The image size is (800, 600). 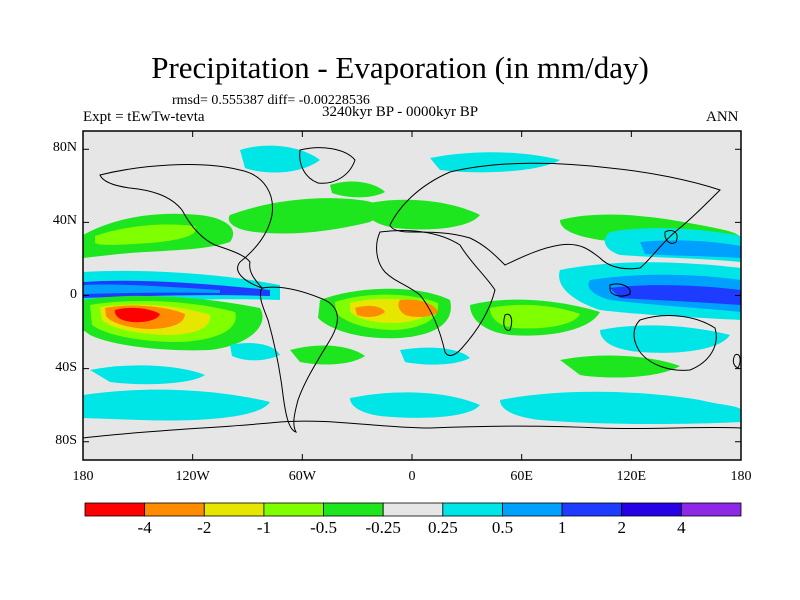 I want to click on colorbar-label: 2, so click(x=621, y=527).